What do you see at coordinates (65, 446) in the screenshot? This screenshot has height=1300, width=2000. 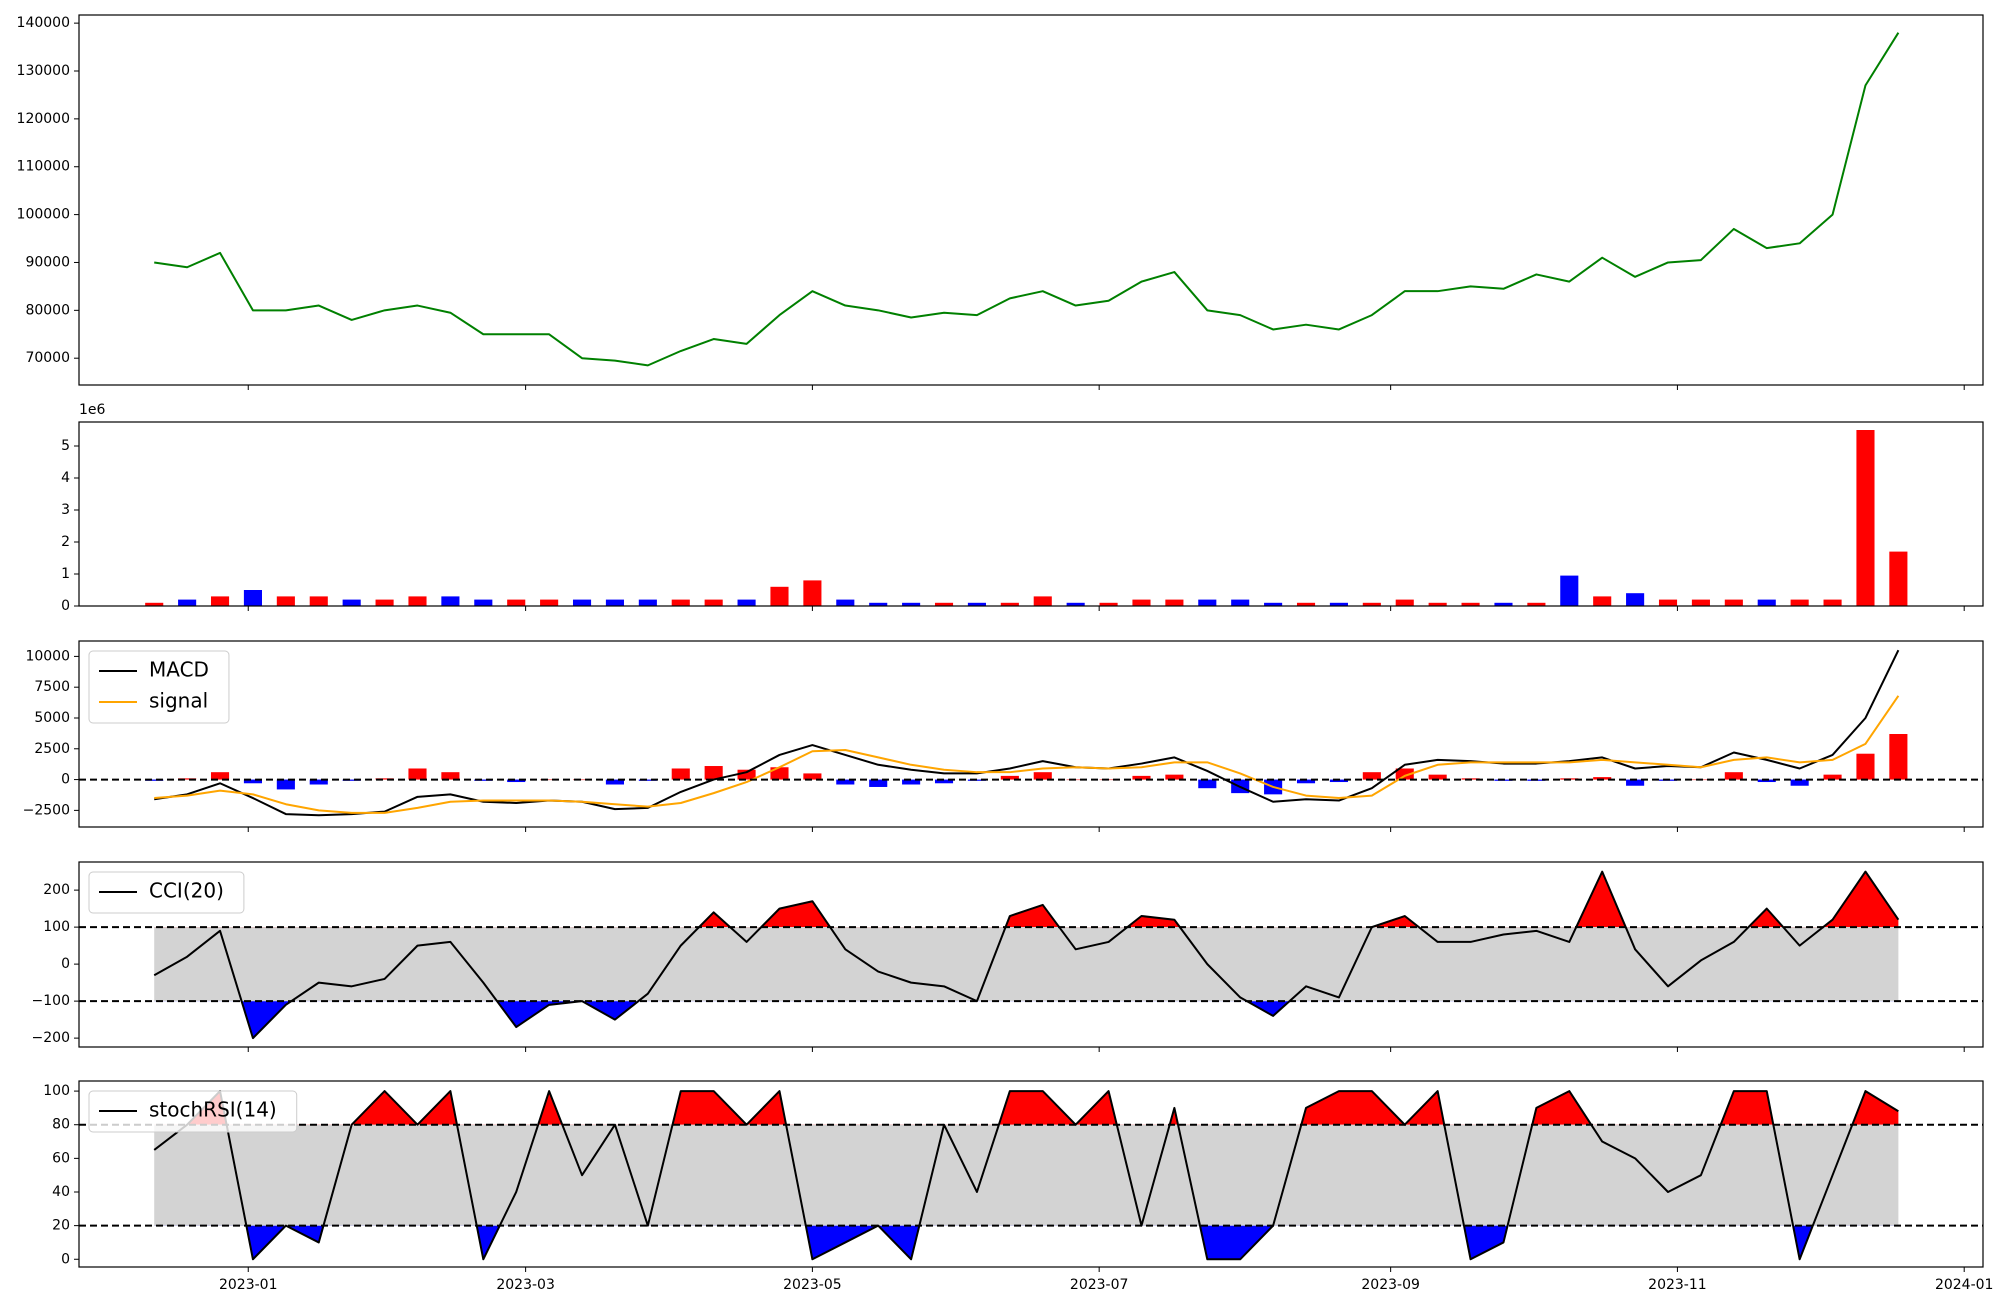 I see `y-tick-label: 5` at bounding box center [65, 446].